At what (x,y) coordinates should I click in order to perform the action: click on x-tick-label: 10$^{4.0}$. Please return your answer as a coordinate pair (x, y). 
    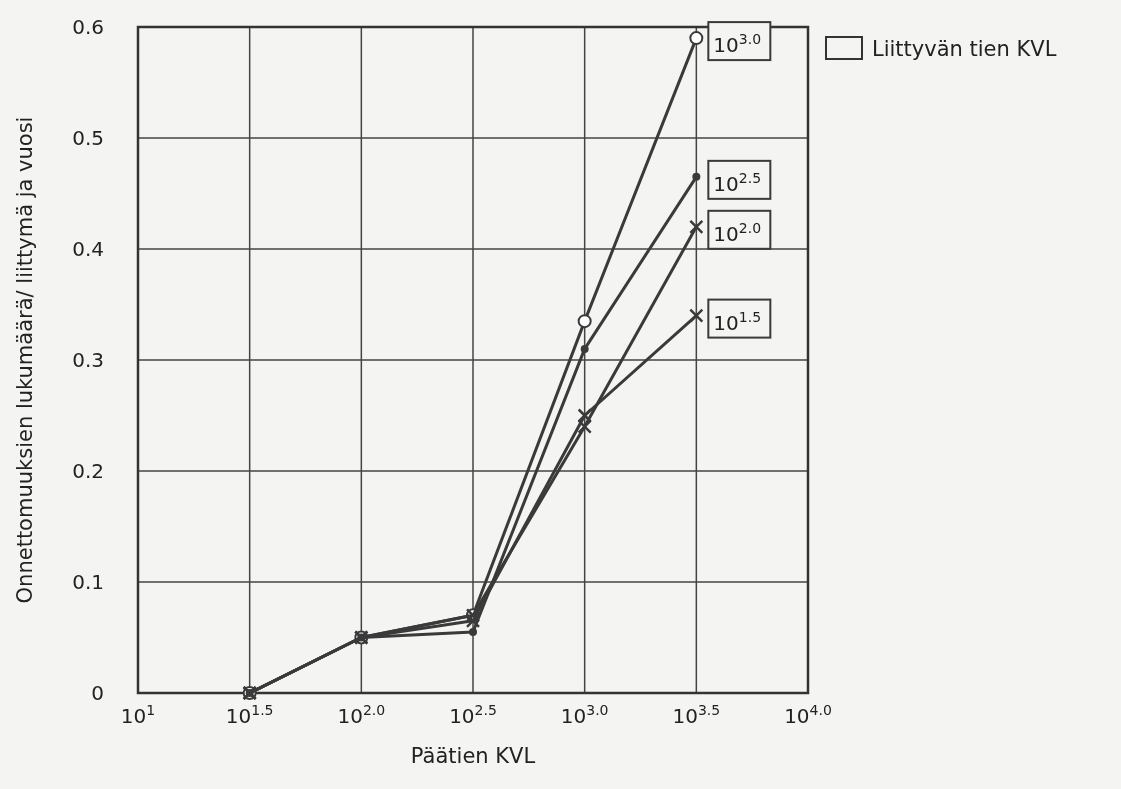
    Looking at the image, I should click on (808, 715).